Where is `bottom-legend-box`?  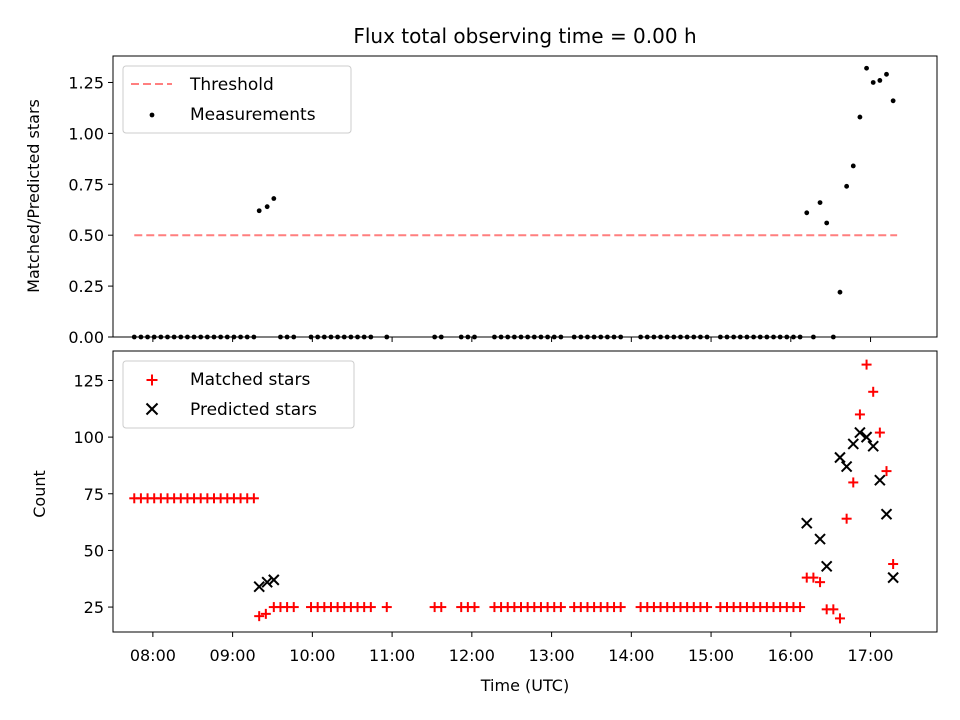 bottom-legend-box is located at coordinates (238, 394).